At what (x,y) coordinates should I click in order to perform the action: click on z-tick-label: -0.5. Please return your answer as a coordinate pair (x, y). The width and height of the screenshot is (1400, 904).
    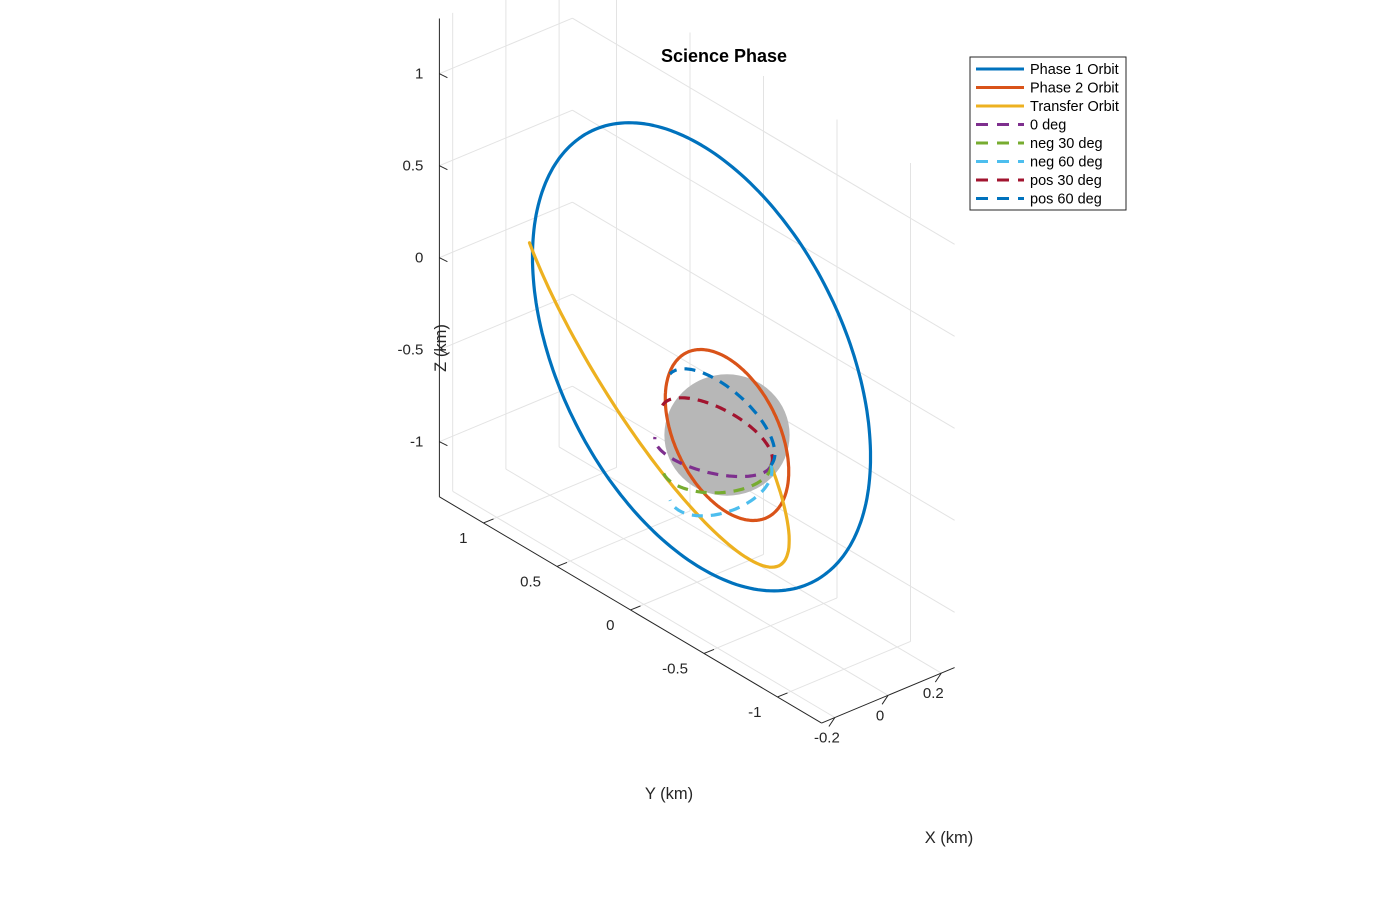
    Looking at the image, I should click on (411, 350).